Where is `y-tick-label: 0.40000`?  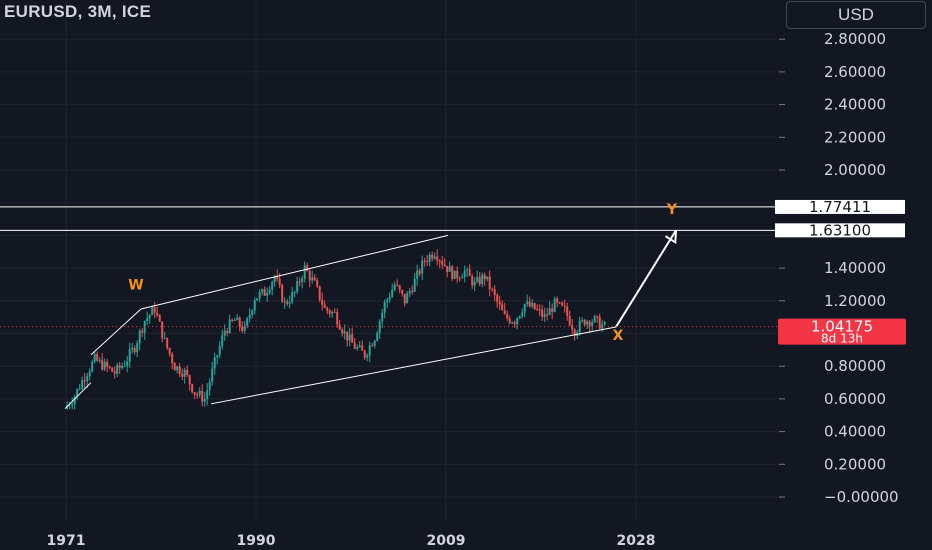
y-tick-label: 0.40000 is located at coordinates (855, 432).